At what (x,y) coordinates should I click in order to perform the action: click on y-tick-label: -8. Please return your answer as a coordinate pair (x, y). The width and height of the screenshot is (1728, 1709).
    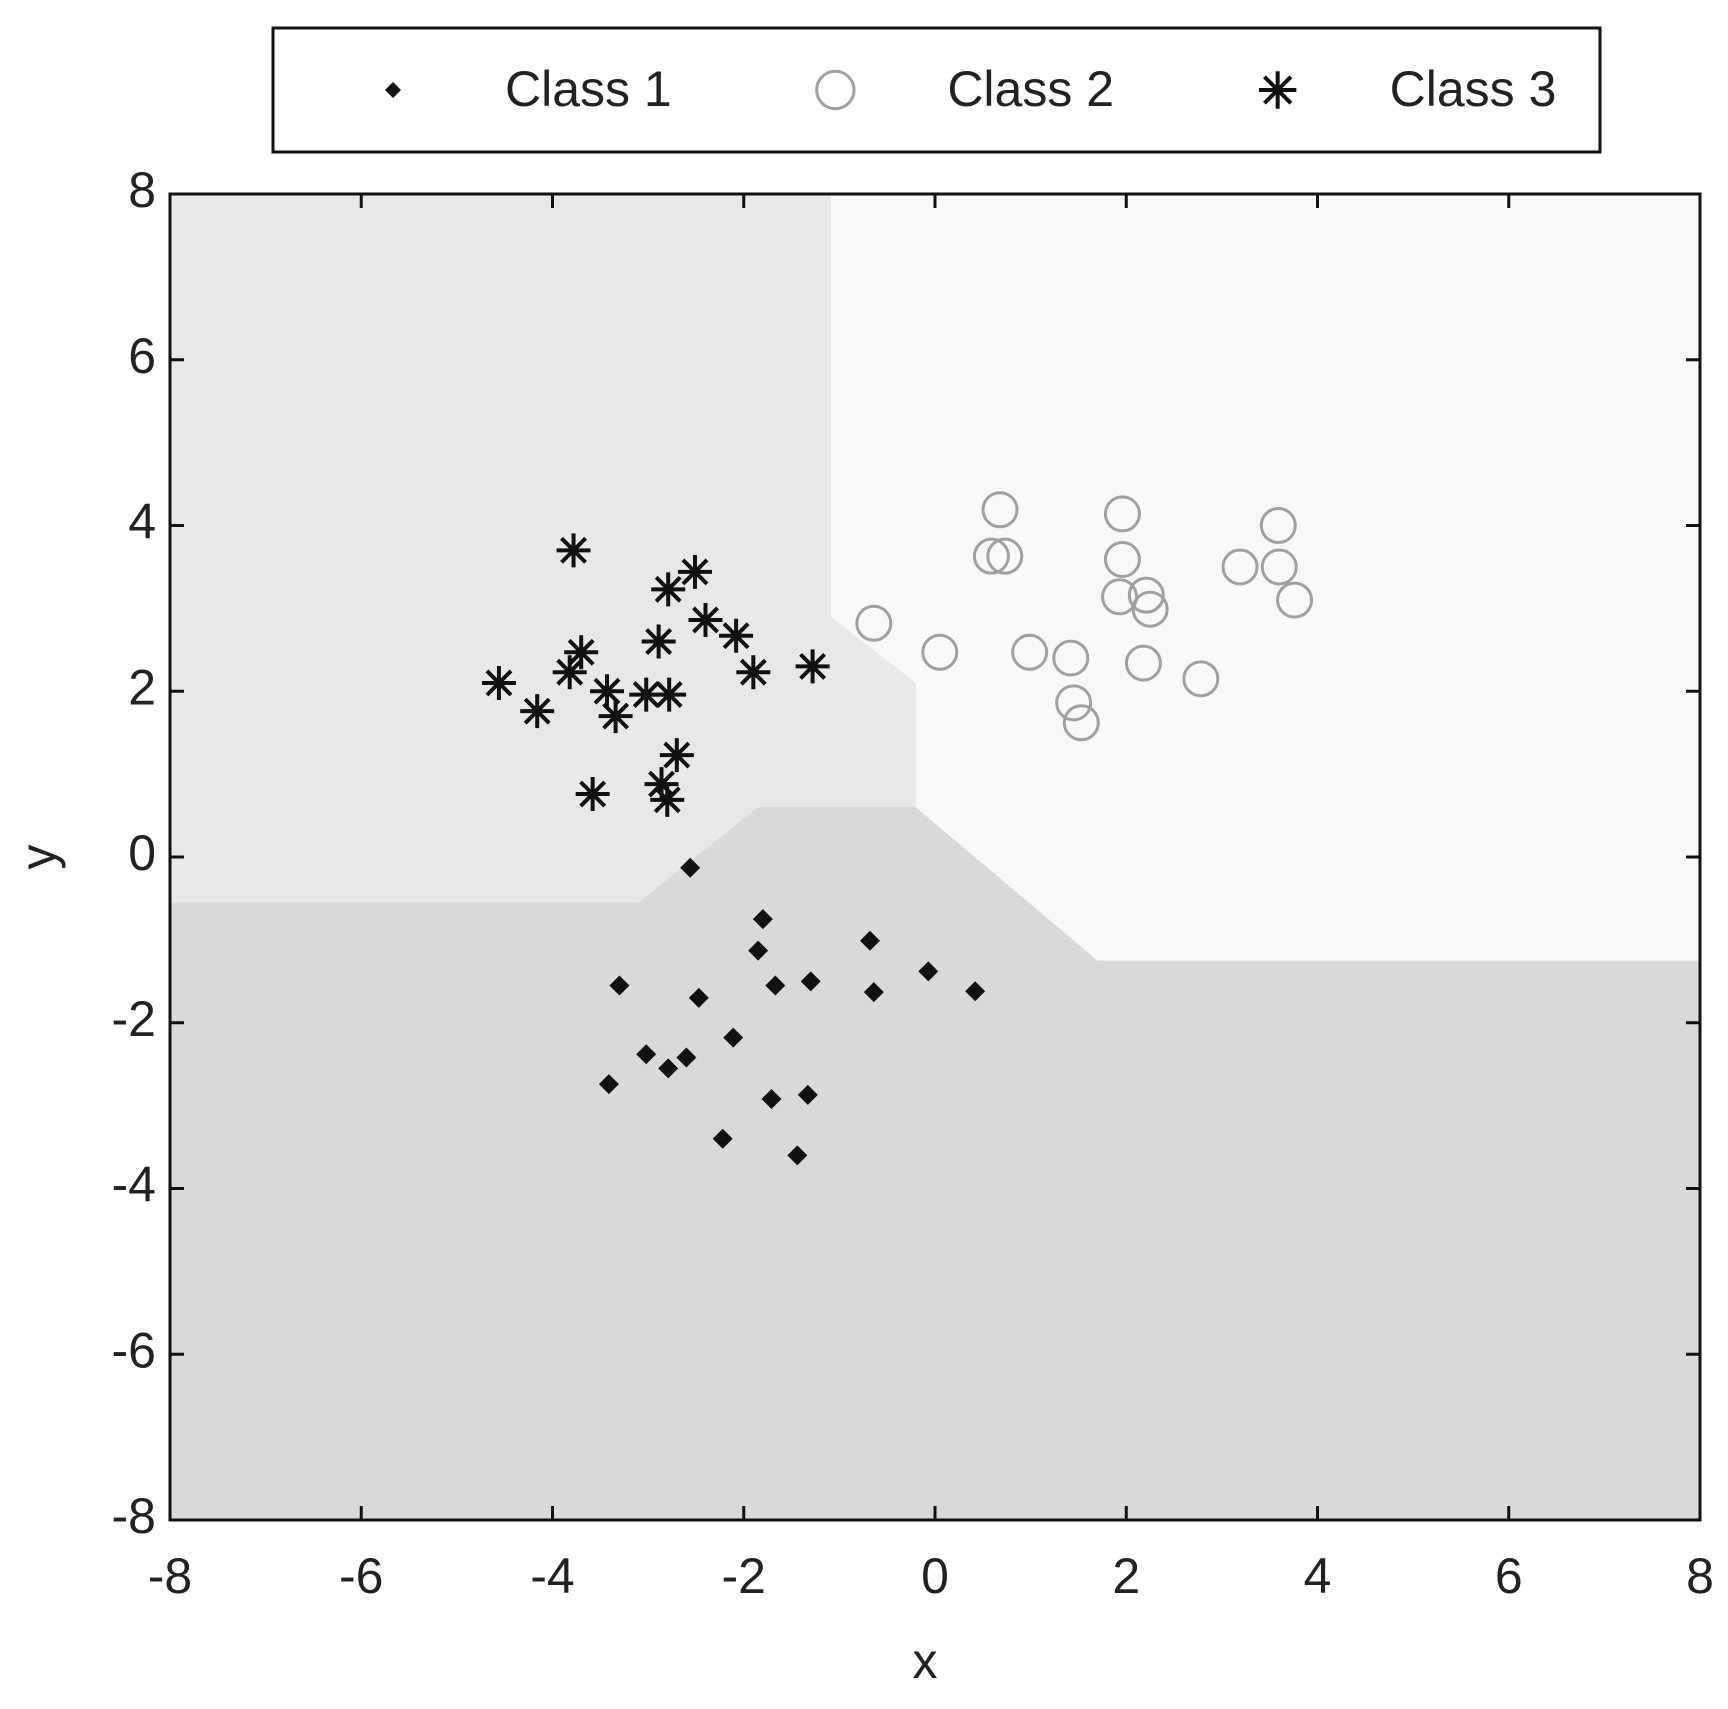
    Looking at the image, I should click on (134, 1516).